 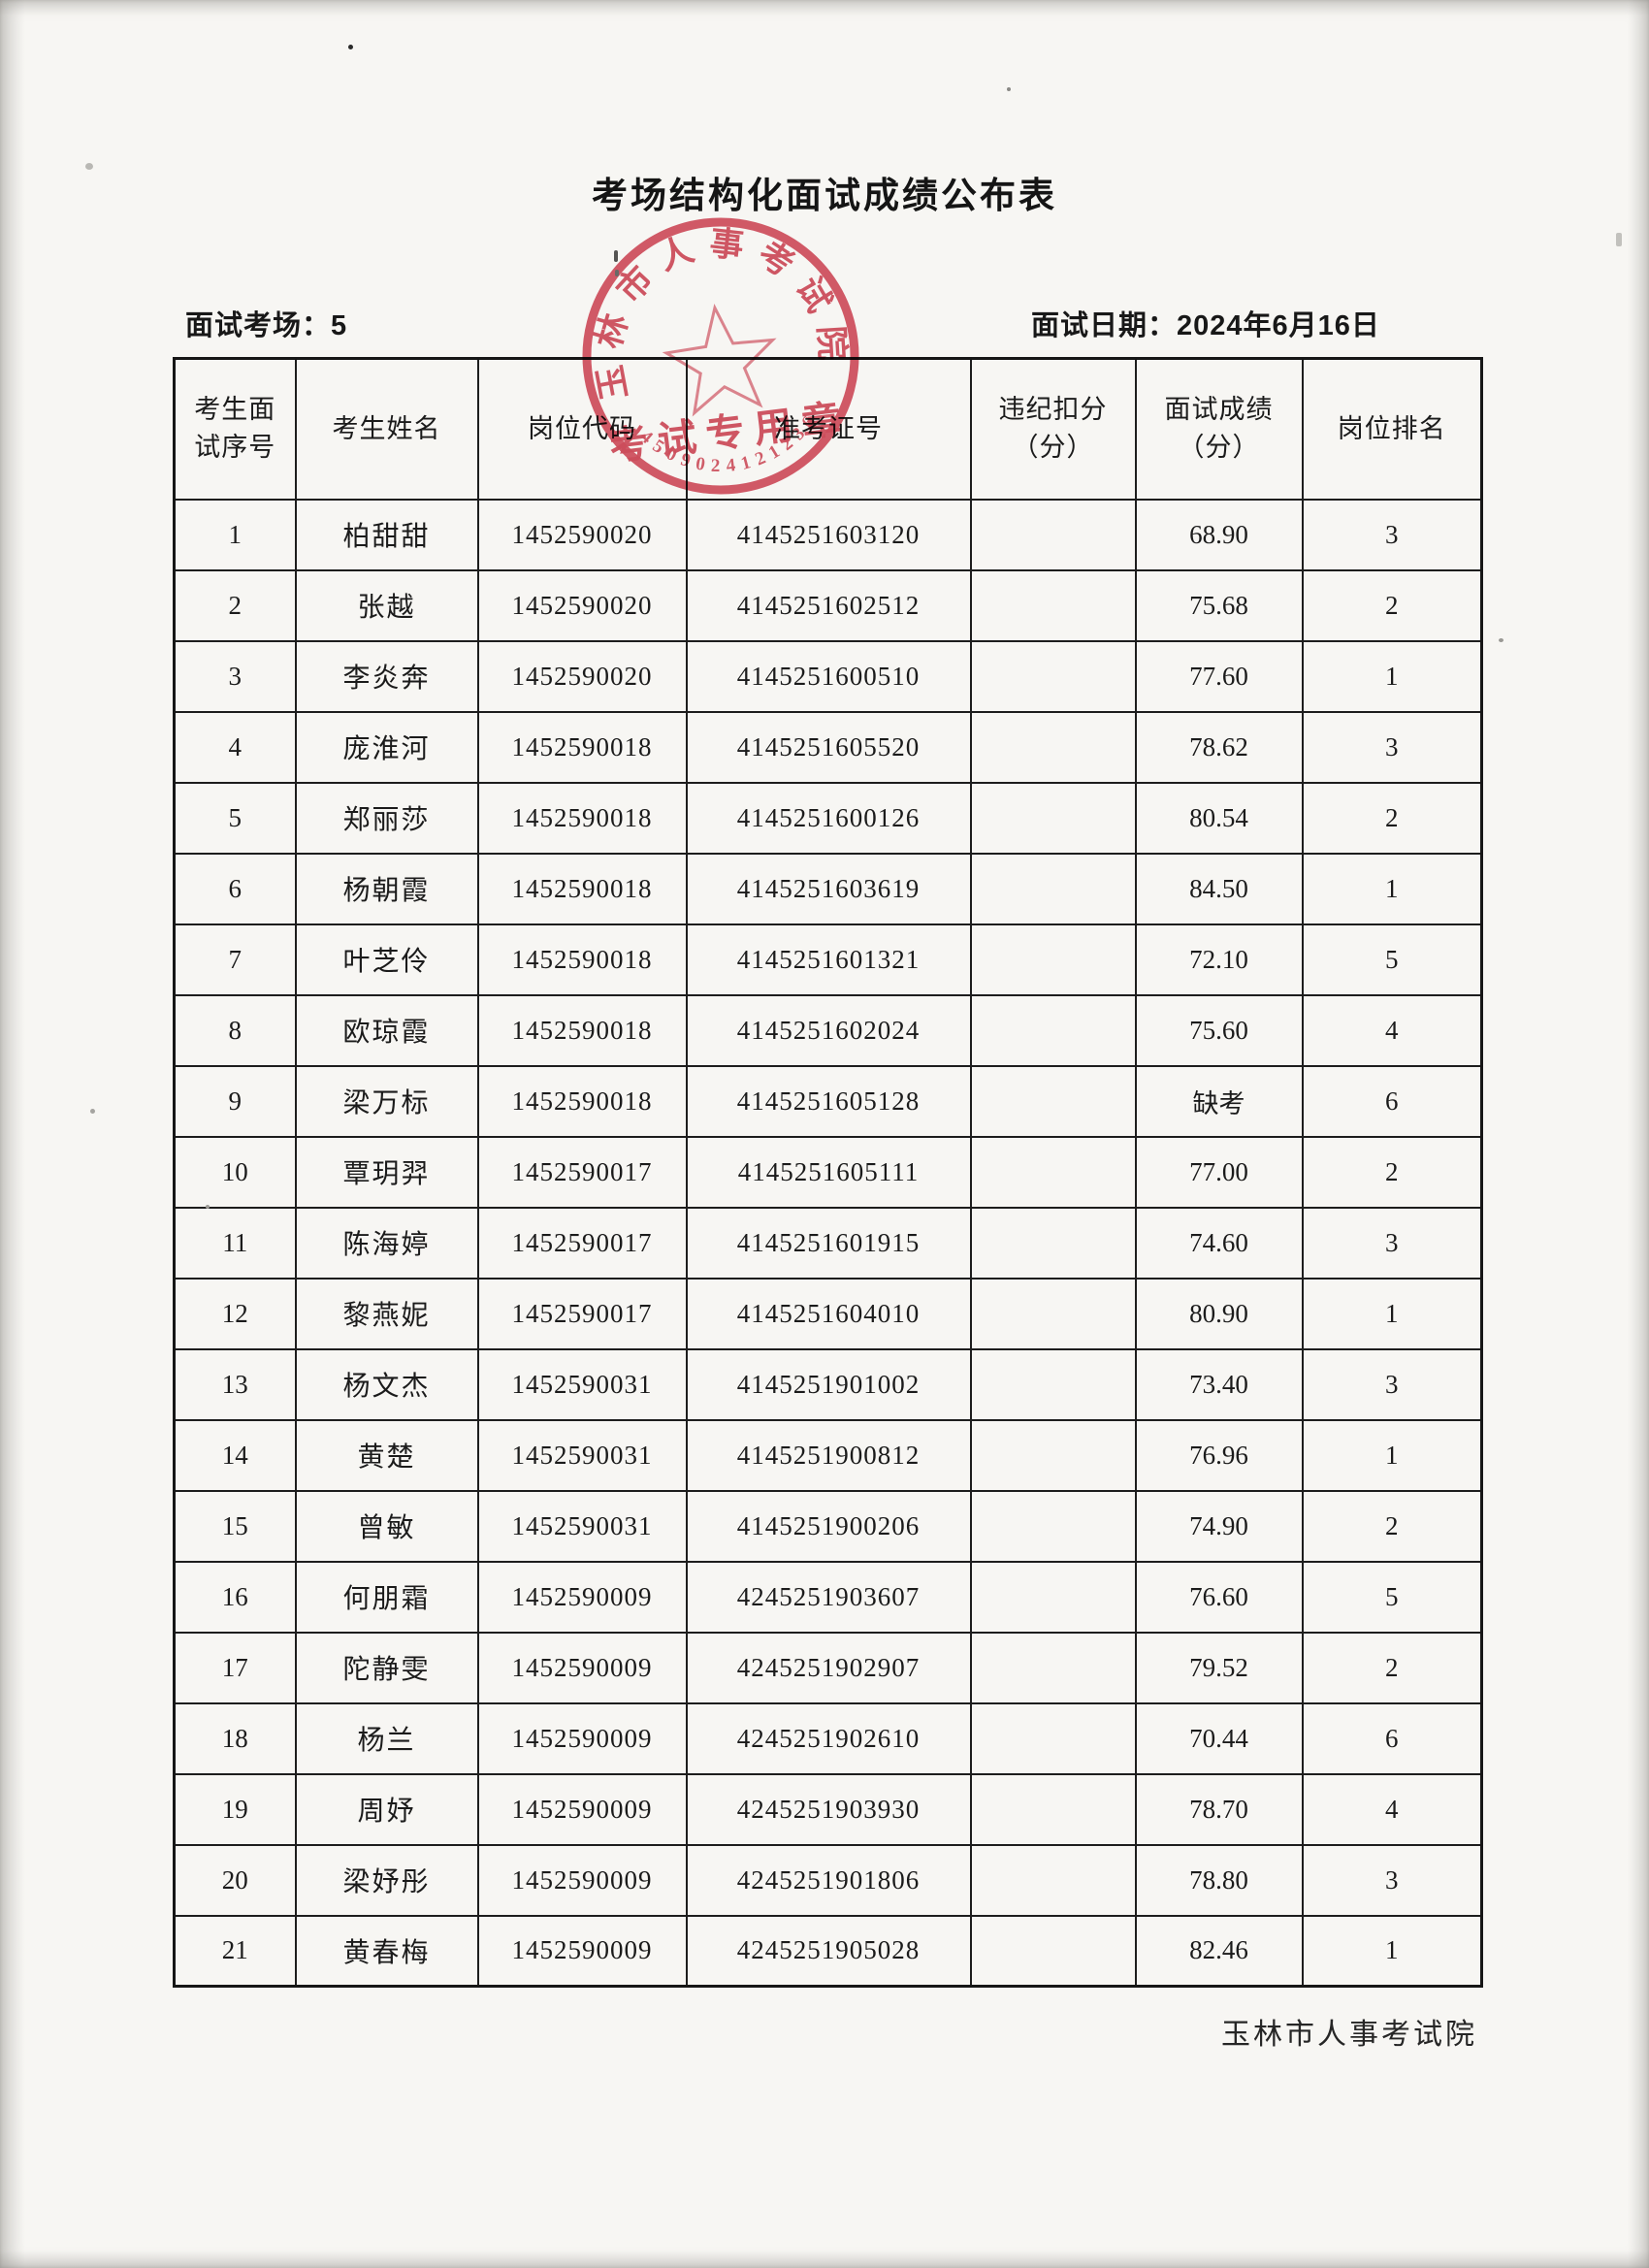 I want to click on cell-ticket: 4145251604010, so click(x=828, y=1313).